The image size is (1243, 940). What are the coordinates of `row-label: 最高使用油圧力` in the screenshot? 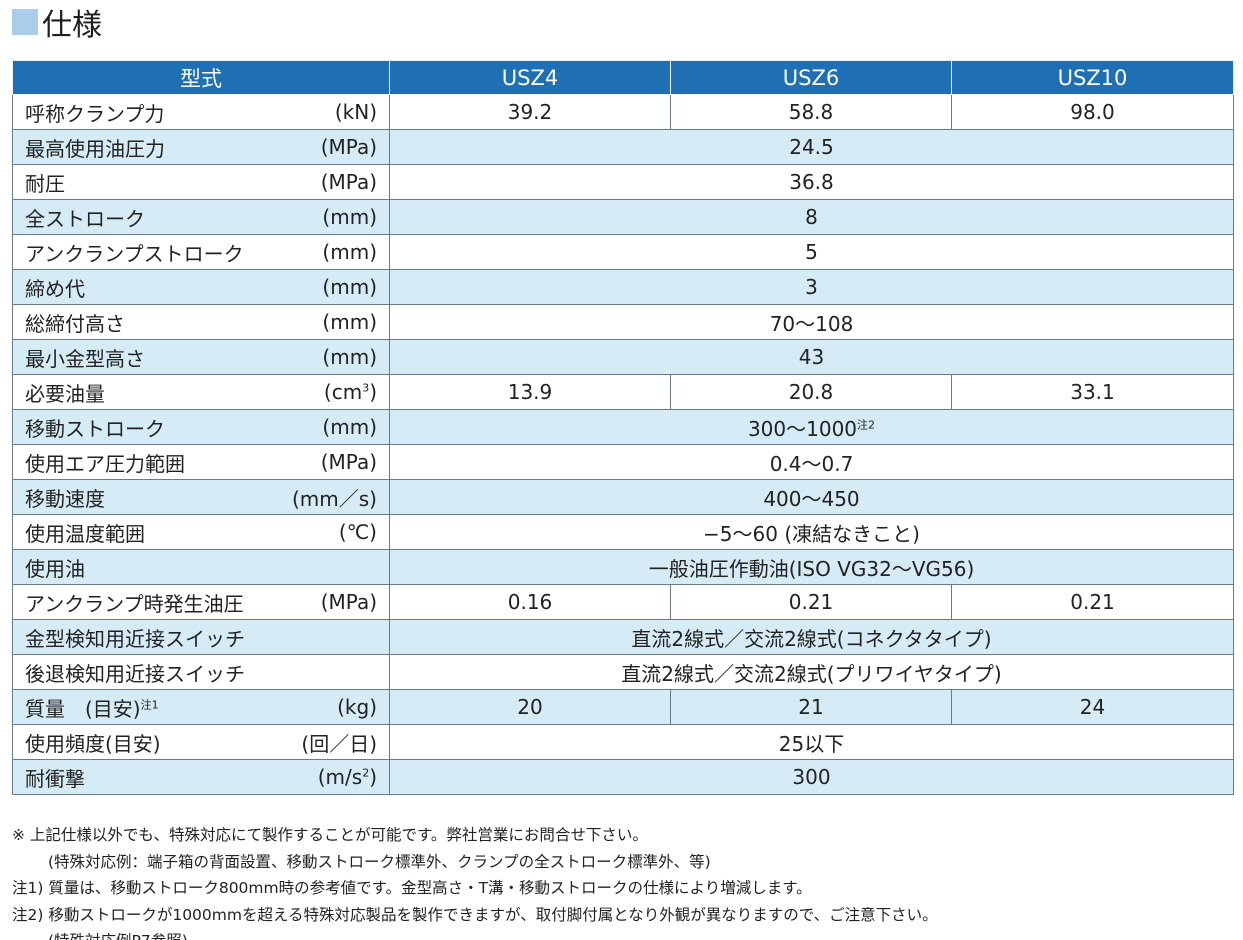 It's located at (95, 148).